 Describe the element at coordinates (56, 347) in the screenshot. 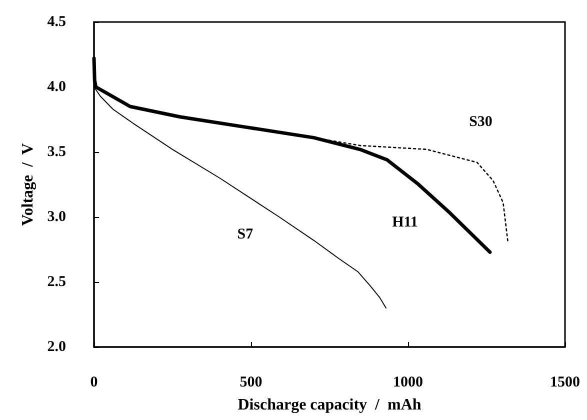

I see `y-tick-label: 2.0` at that location.